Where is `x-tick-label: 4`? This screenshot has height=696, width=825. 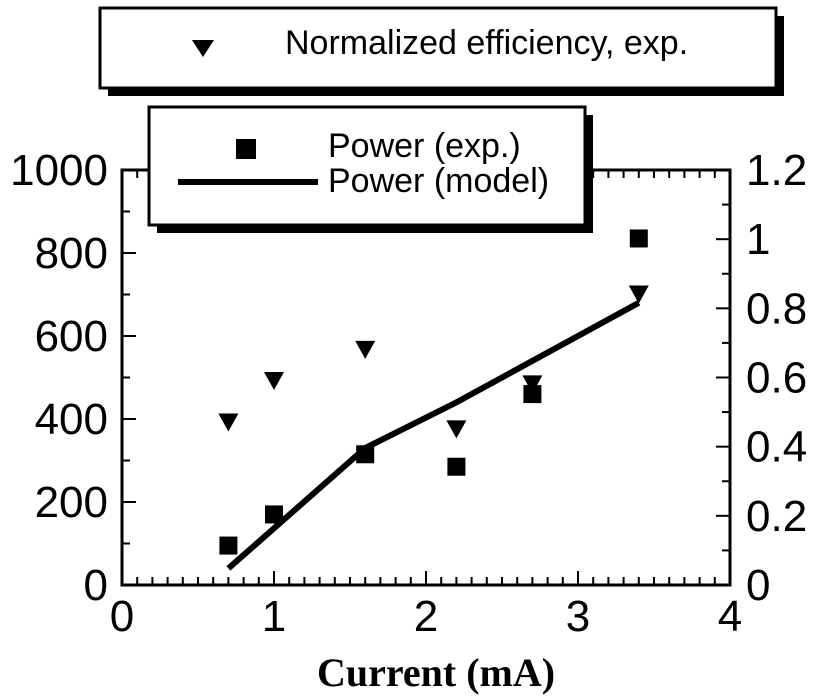 x-tick-label: 4 is located at coordinates (730, 616).